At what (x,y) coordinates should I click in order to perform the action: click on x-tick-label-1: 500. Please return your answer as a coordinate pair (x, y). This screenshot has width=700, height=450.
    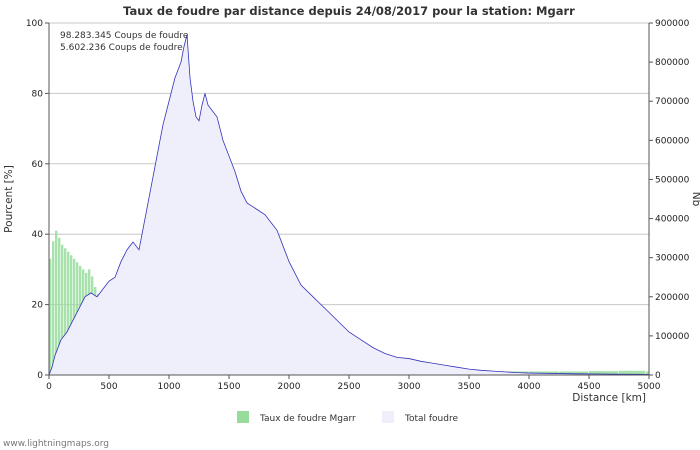
    Looking at the image, I should click on (108, 387).